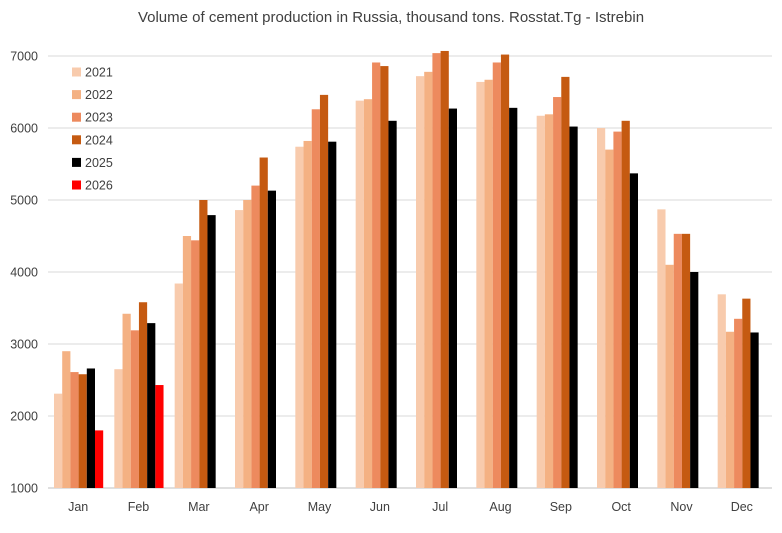  What do you see at coordinates (126, 400) in the screenshot?
I see `bar-feb-2022` at bounding box center [126, 400].